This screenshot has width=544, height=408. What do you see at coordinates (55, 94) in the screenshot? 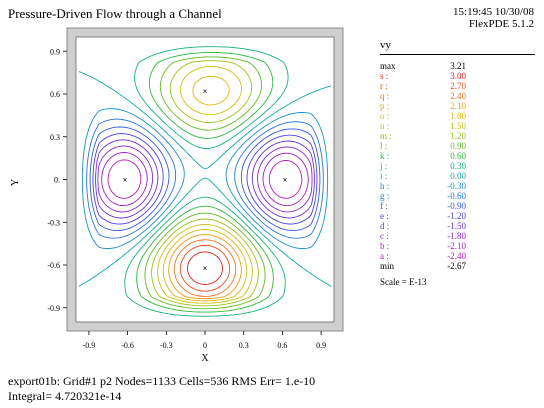
I see `y-tick-label: 0.6` at bounding box center [55, 94].